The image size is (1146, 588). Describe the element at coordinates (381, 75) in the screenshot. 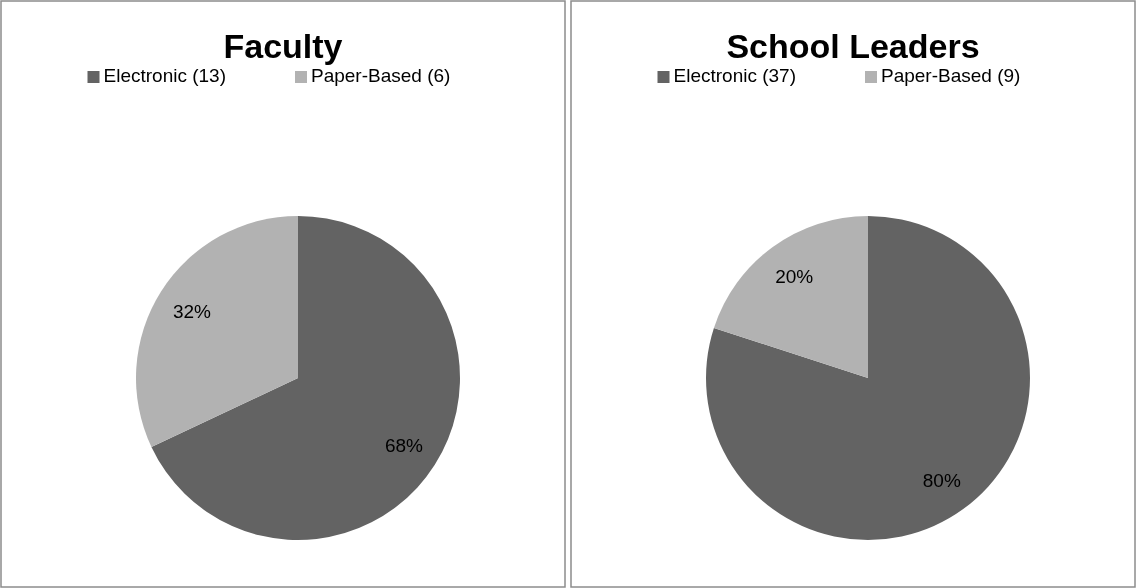

I see `legend-label: Paper-Based (6)` at that location.